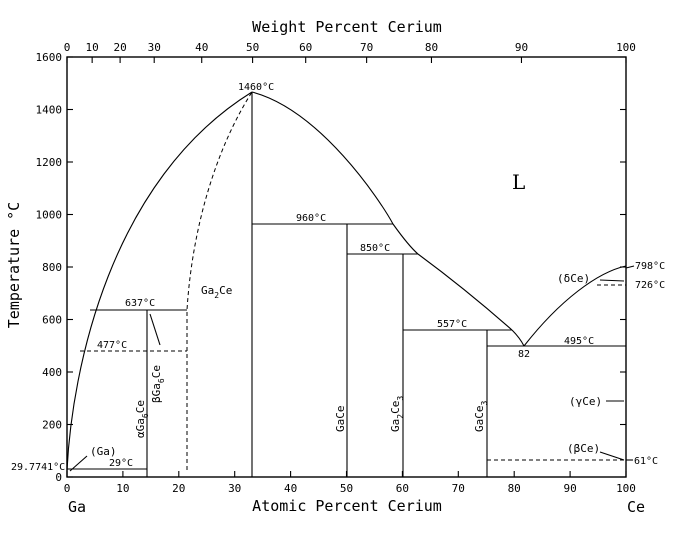 This screenshot has width=700, height=550. What do you see at coordinates (201, 47) in the screenshot?
I see `top-tick-label: 40` at bounding box center [201, 47].